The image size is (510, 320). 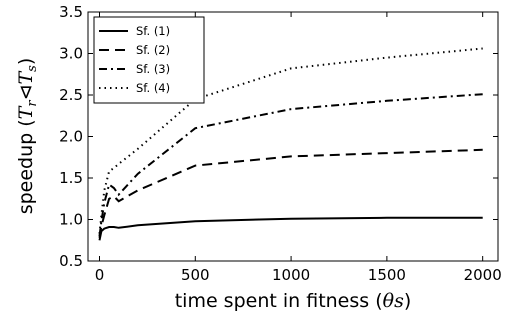 I want to click on x-tick-label: 500, so click(x=195, y=275).